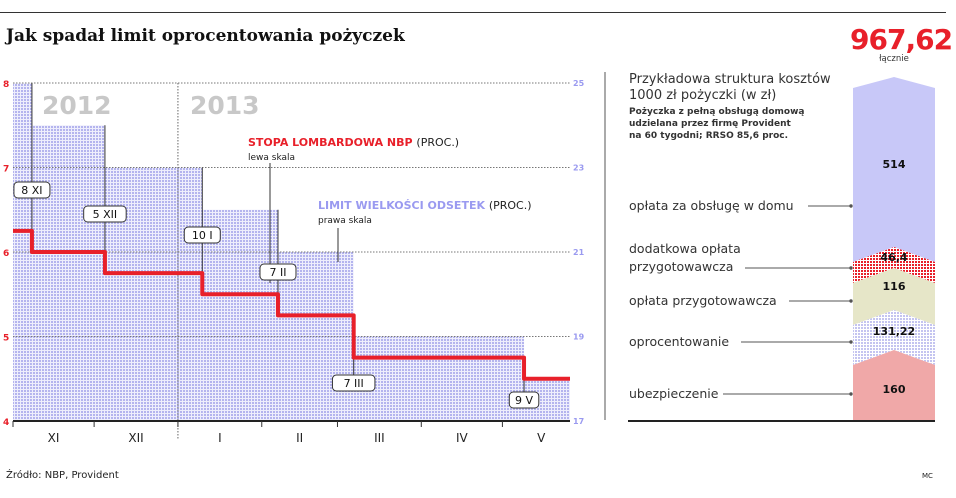  Describe the element at coordinates (271, 158) in the screenshot. I see `legend-lombard-note: lewa skala` at that location.